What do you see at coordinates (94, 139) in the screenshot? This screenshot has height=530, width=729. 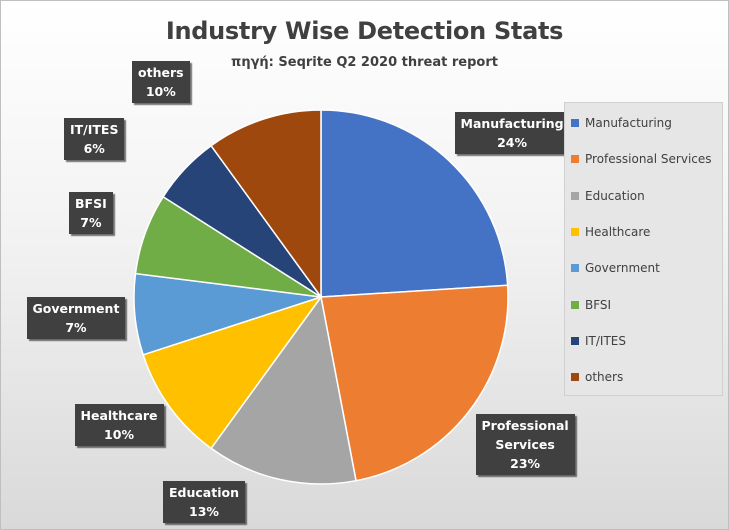 I see `data-label-it-ites: IT/ITES 6%` at bounding box center [94, 139].